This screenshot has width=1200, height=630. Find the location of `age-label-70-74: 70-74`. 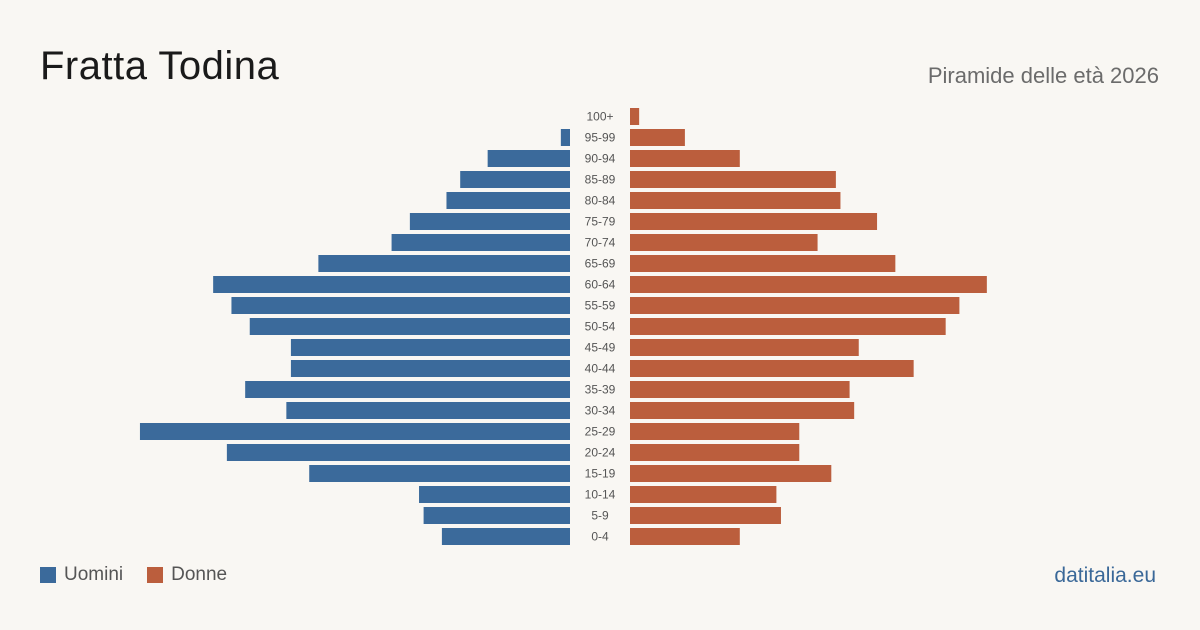

age-label-70-74: 70-74 is located at coordinates (600, 243).